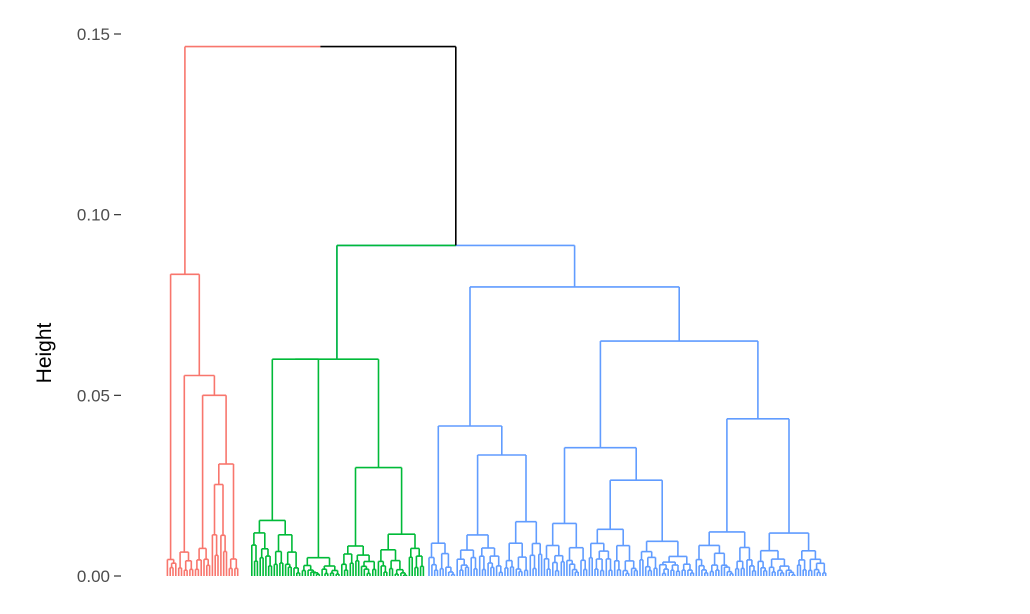 The image size is (1030, 614). I want to click on y-axis-title: Height, so click(44, 352).